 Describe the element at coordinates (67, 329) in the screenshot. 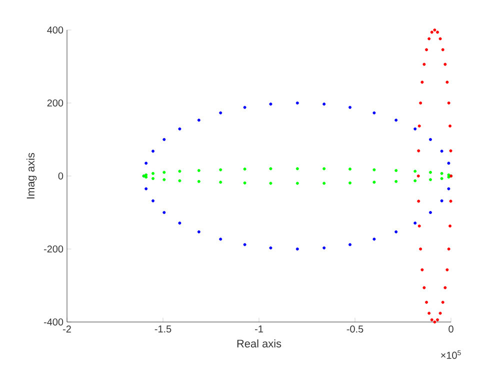

I see `x-tick-label: -2` at that location.